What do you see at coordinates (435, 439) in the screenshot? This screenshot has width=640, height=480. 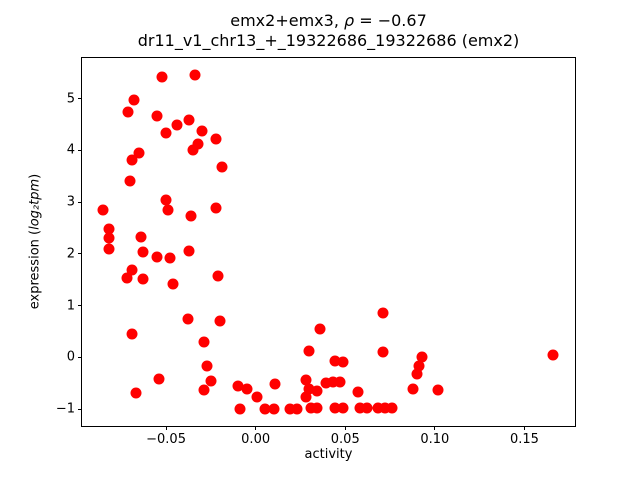 I see `x-axis-tick-label: 0.10` at bounding box center [435, 439].